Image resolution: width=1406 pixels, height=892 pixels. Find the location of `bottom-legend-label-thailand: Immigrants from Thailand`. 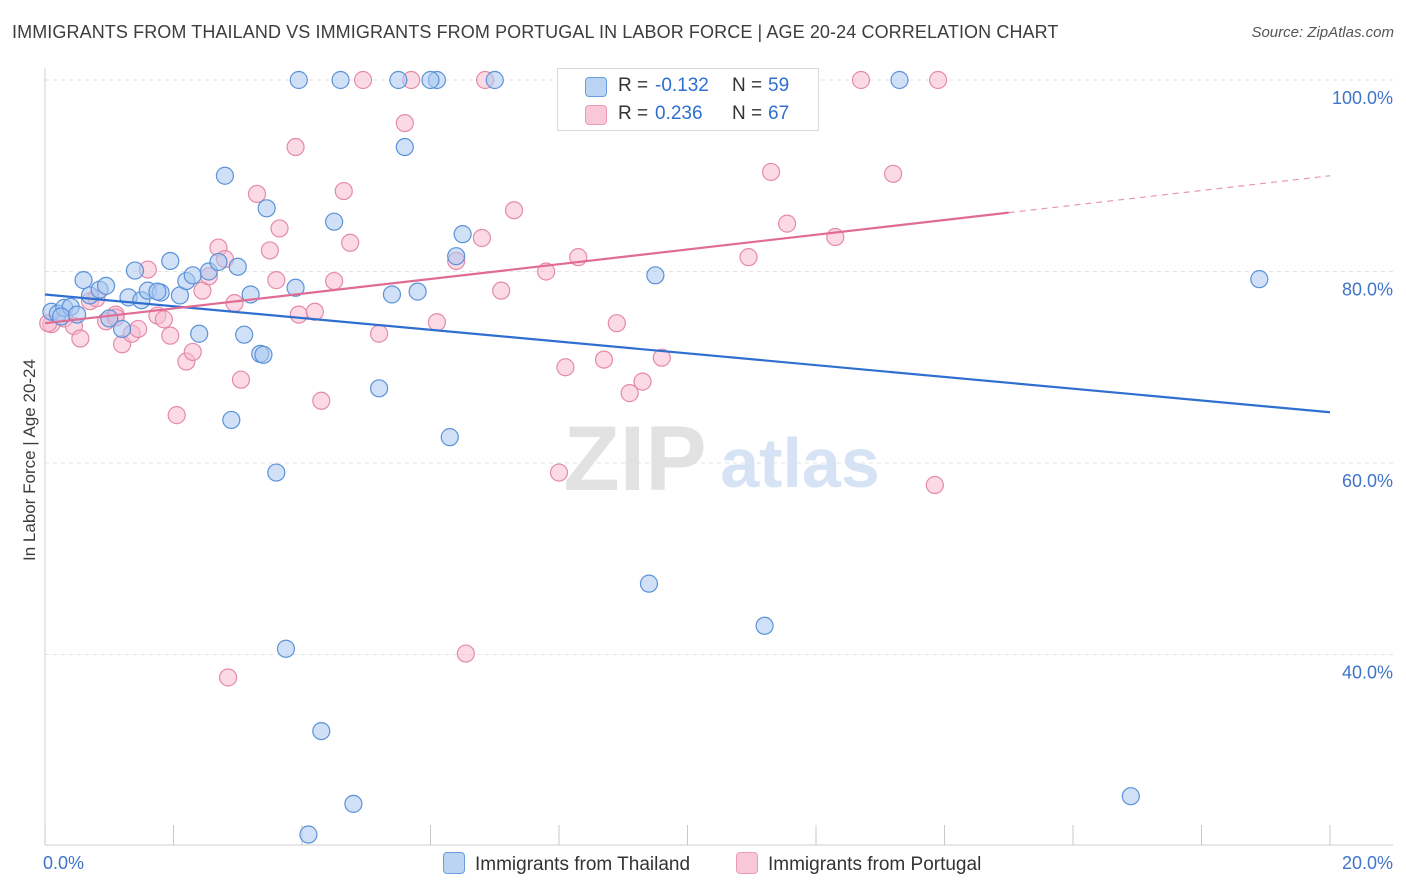

bottom-legend-label-thailand: Immigrants from Thailand is located at coordinates (583, 864).